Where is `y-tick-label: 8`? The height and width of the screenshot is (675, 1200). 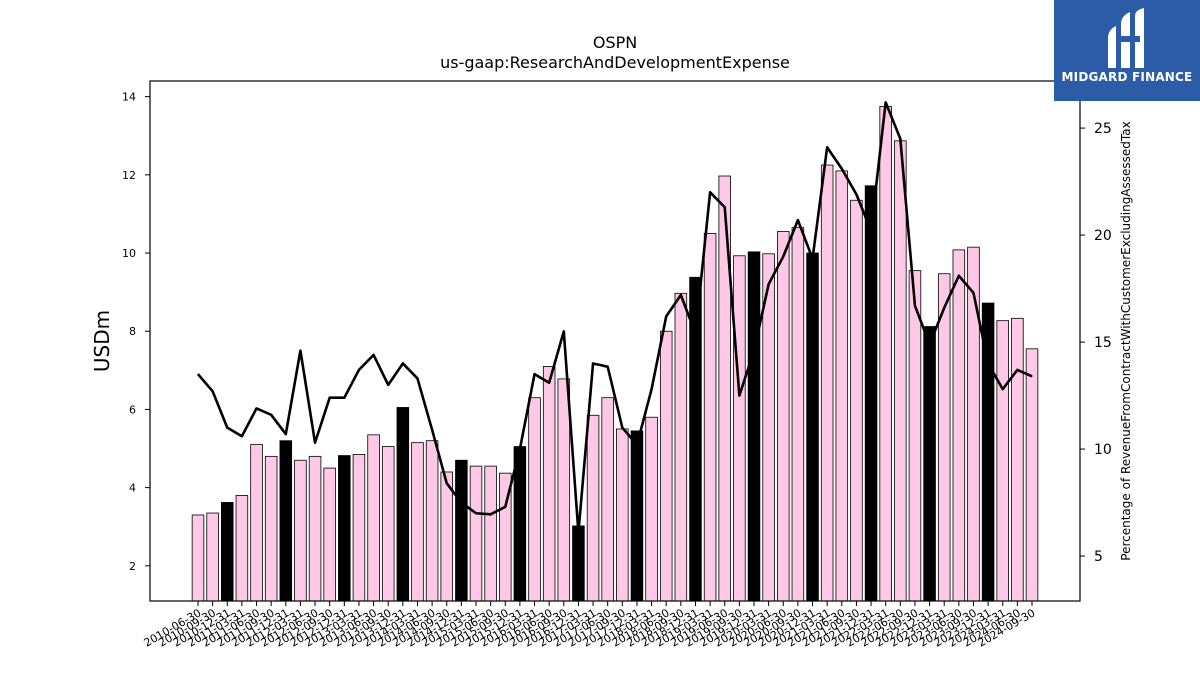 y-tick-label: 8 is located at coordinates (132, 331).